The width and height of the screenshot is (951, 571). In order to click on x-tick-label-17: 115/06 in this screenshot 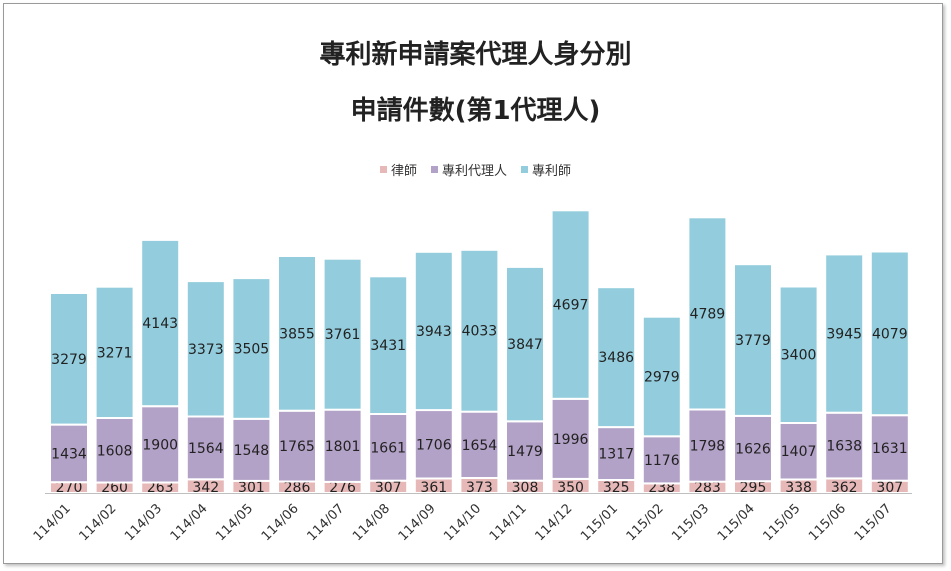, I will do `click(827, 522)`.